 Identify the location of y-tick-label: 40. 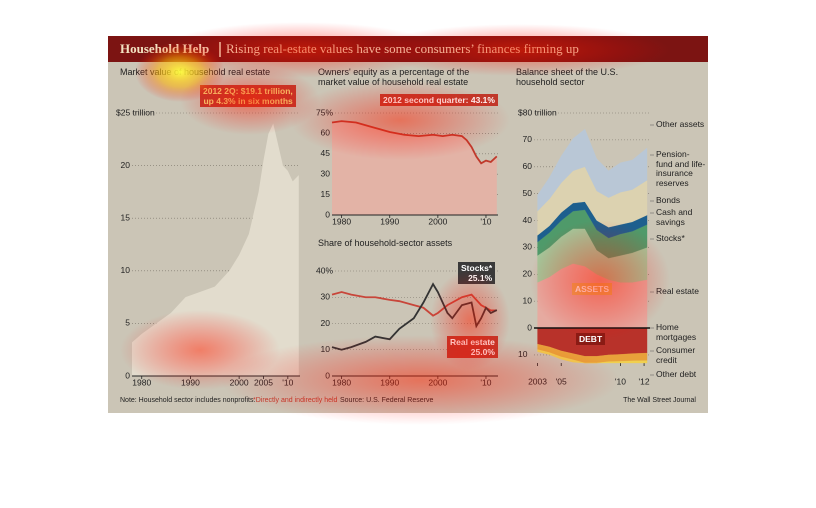
(528, 220).